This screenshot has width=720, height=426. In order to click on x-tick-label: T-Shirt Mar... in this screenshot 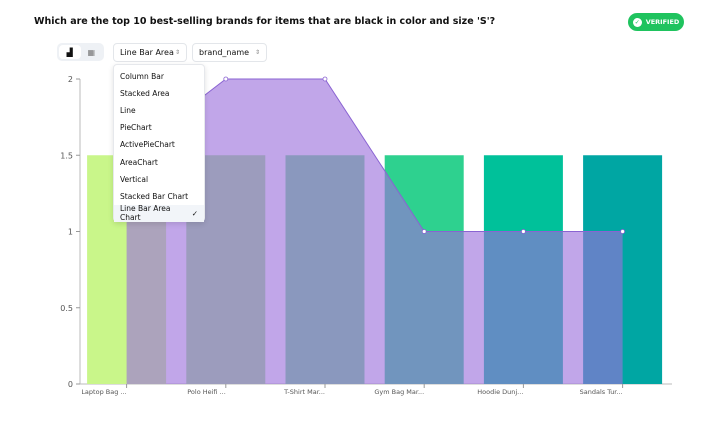, I will do `click(304, 392)`.